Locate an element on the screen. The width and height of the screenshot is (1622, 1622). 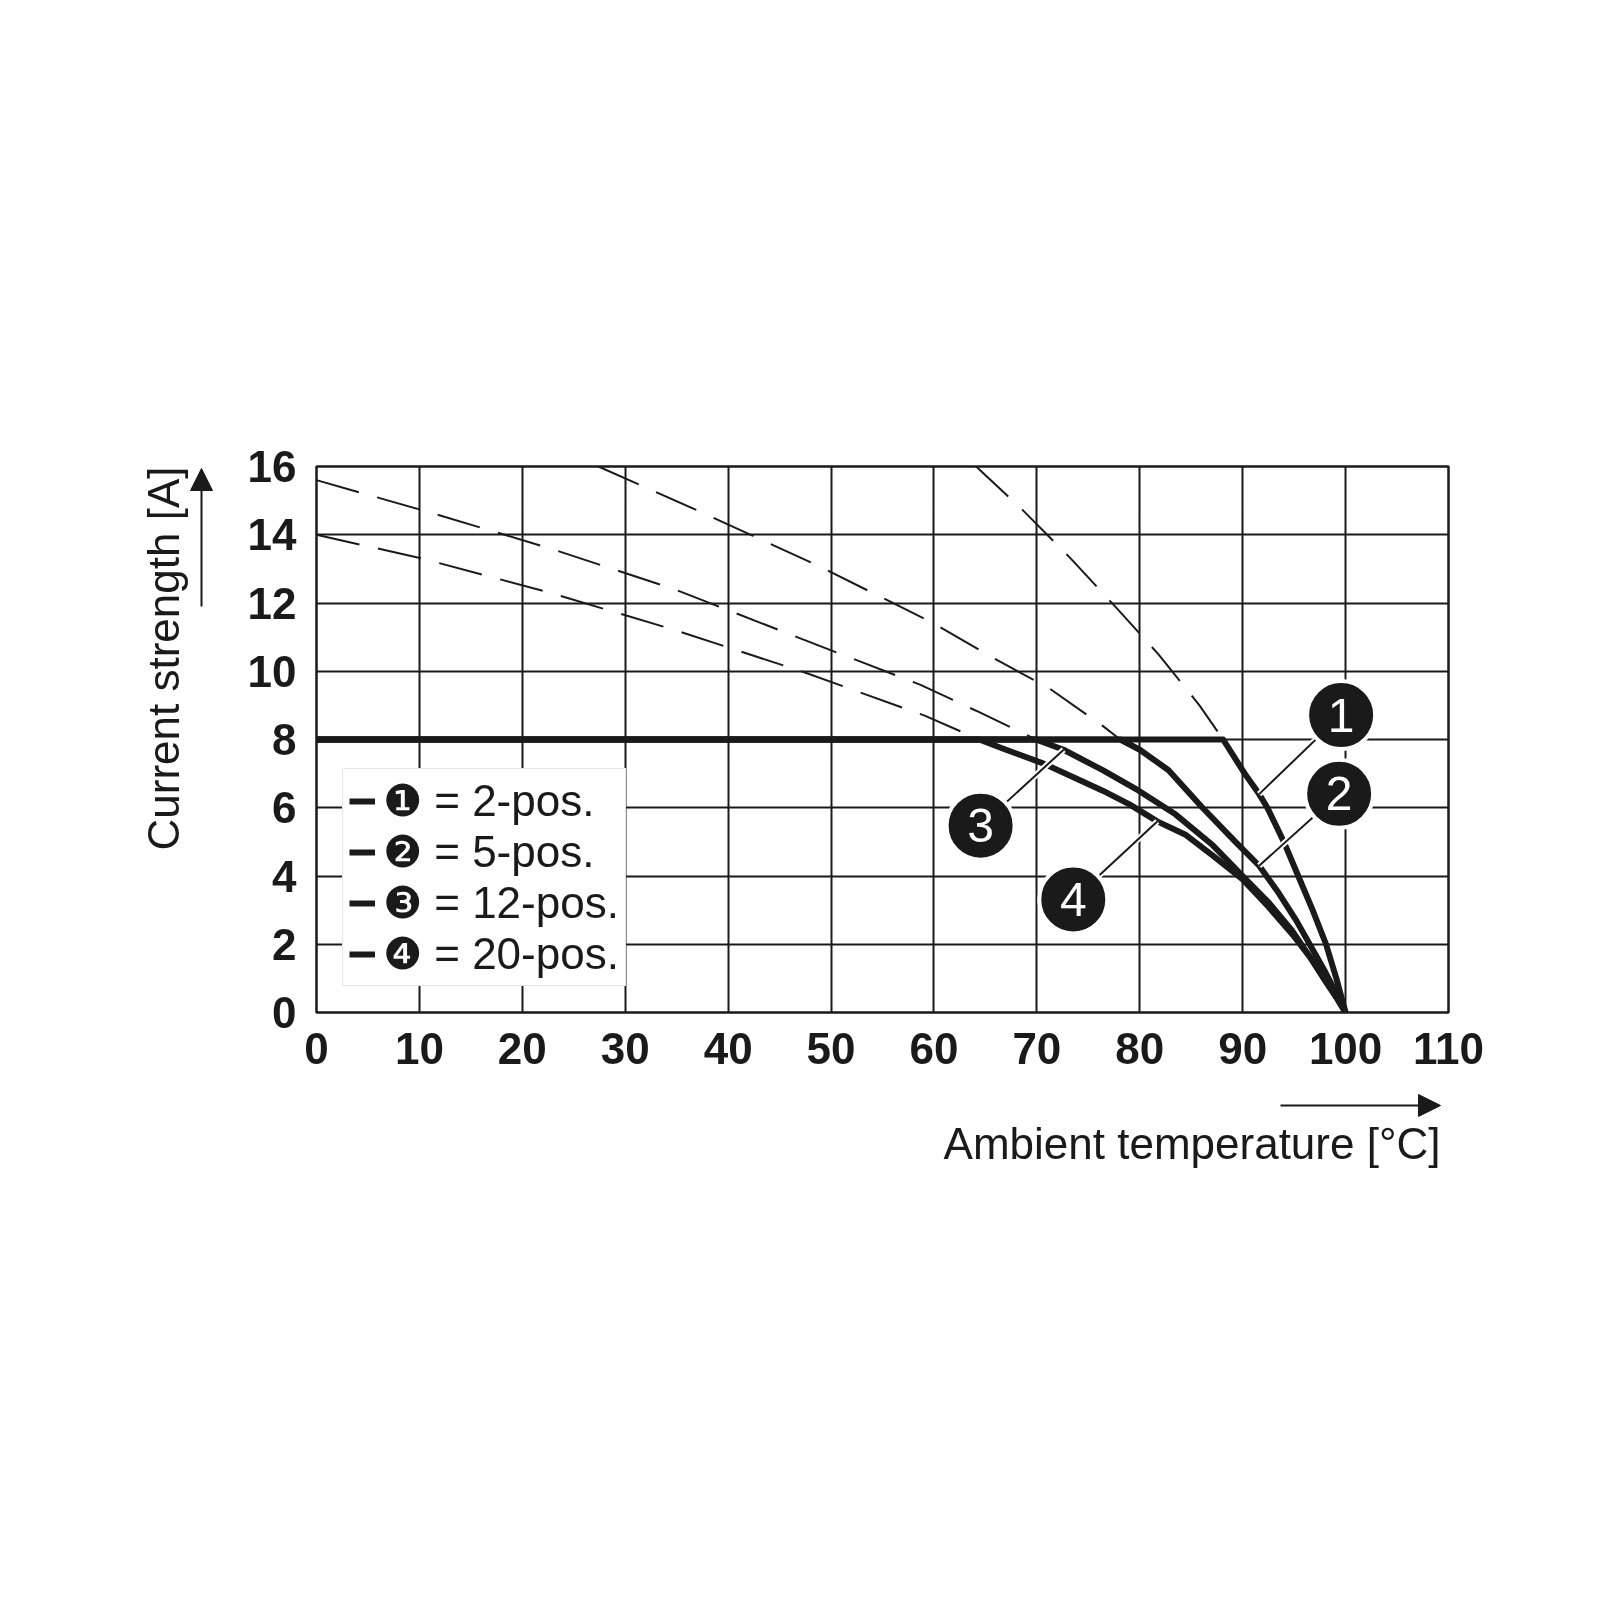
x-tick-label: 40 is located at coordinates (728, 1048).